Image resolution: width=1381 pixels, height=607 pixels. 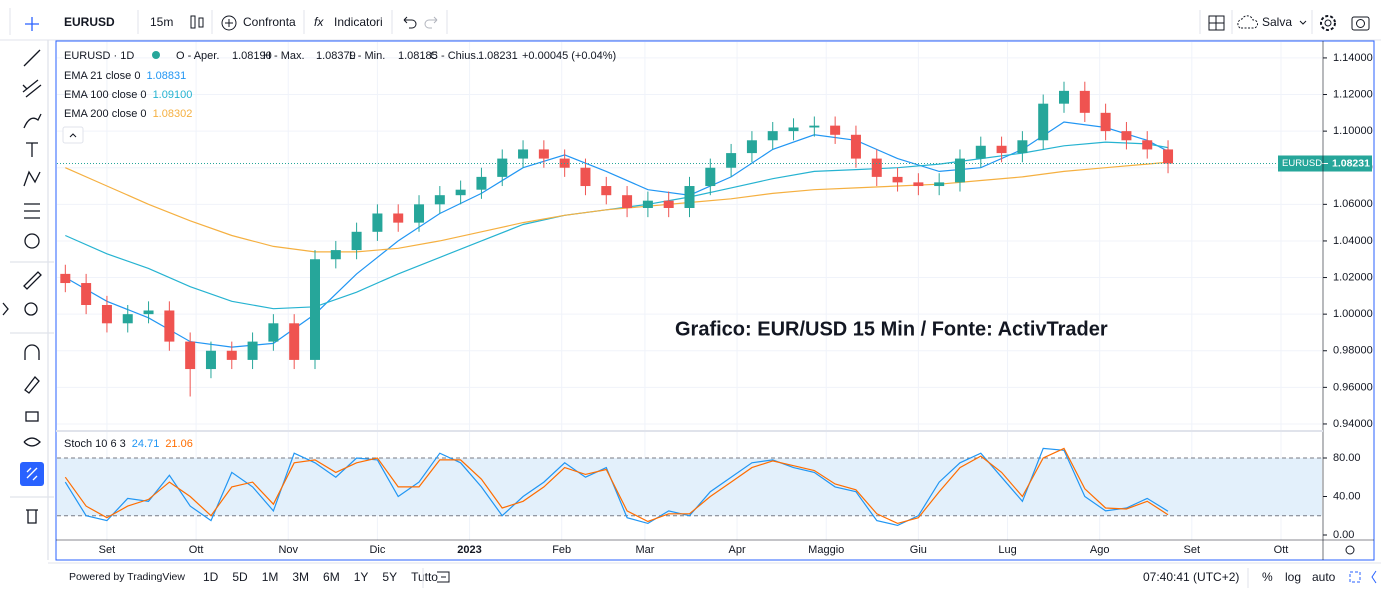 What do you see at coordinates (102, 76) in the screenshot?
I see `ema-legend-name: EMA 21 close 0` at bounding box center [102, 76].